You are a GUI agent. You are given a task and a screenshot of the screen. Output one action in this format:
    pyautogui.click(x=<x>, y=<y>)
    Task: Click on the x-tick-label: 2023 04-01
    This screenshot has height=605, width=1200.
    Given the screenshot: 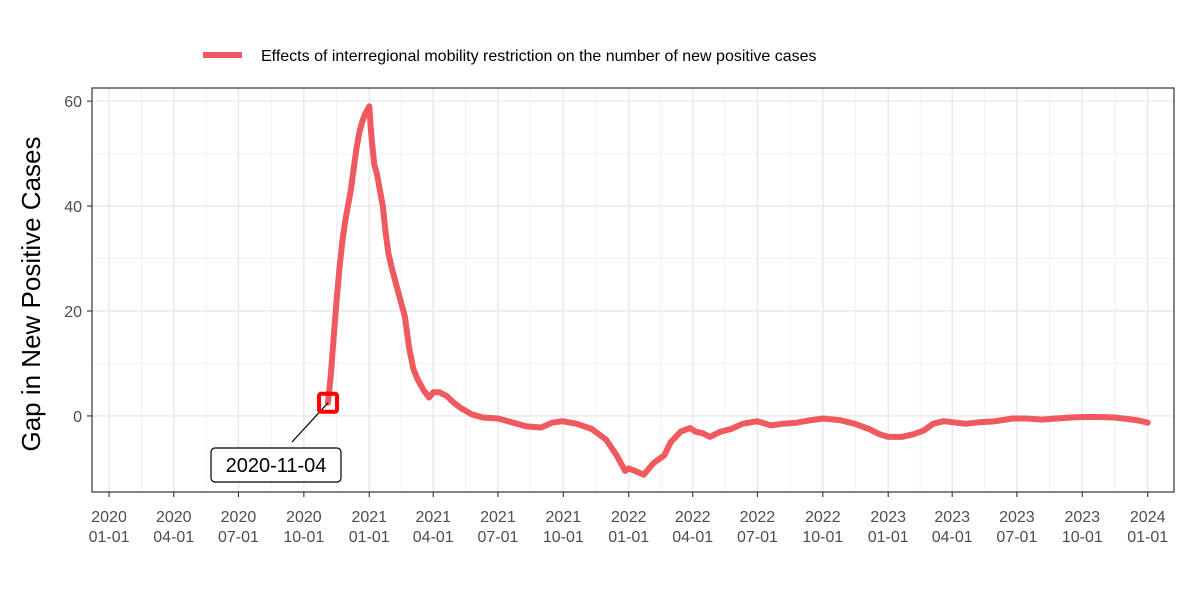 What is the action you would take?
    pyautogui.click(x=952, y=527)
    